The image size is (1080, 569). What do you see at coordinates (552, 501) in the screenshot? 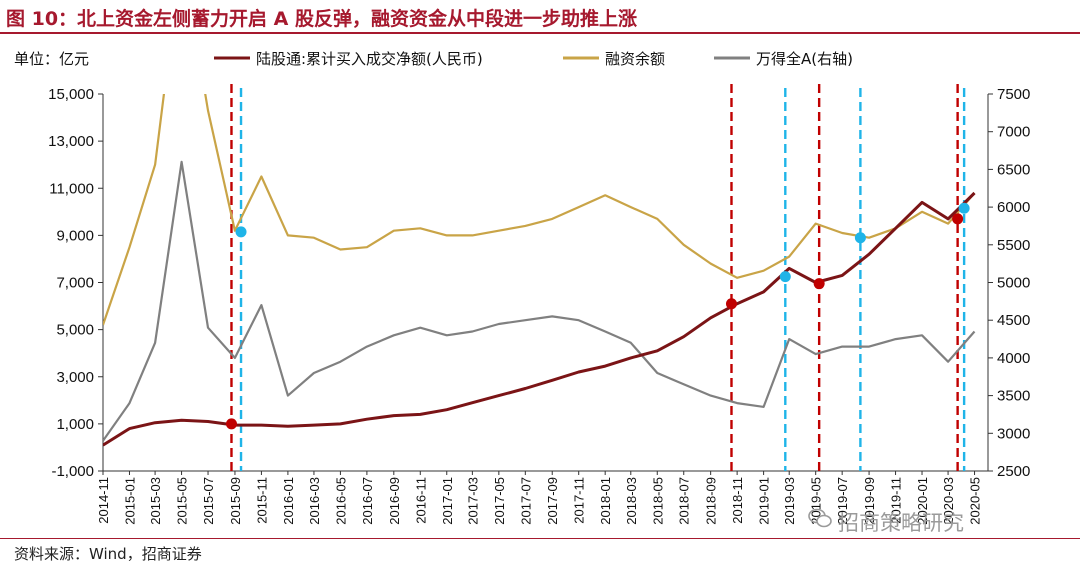
I see `x-tick-label: 2017-09` at bounding box center [552, 501].